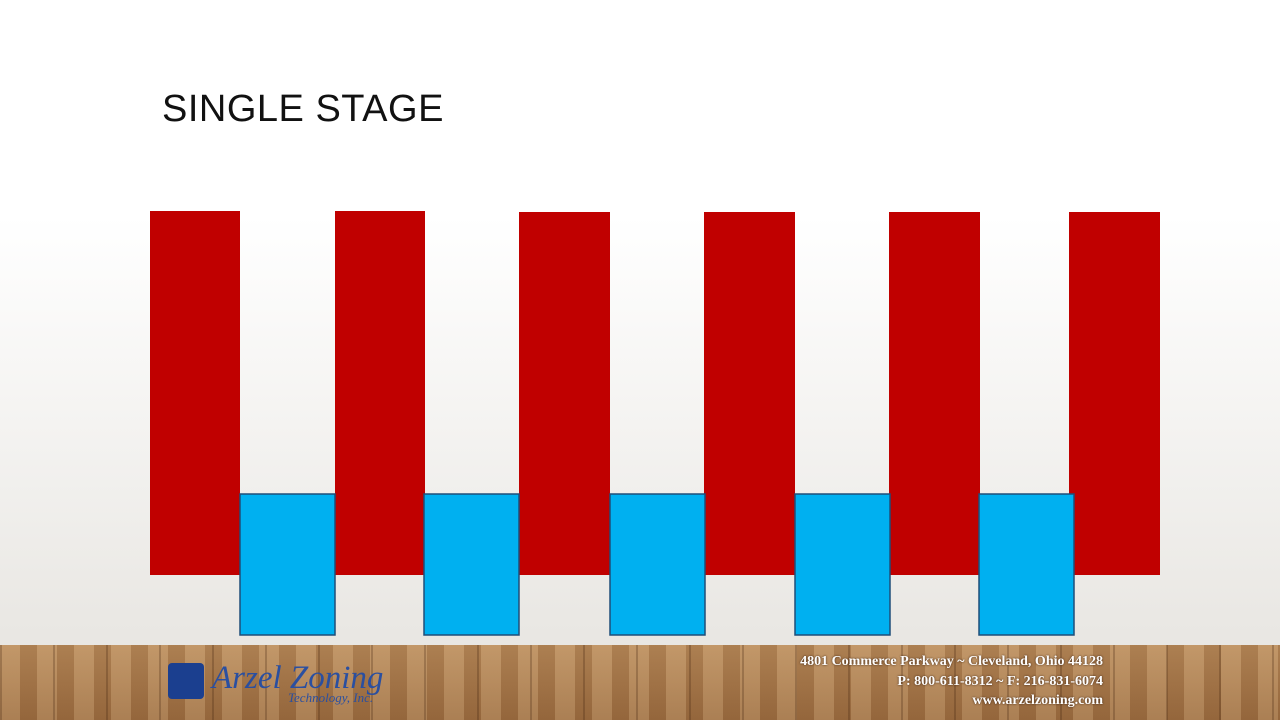 The image size is (1280, 720). What do you see at coordinates (303, 109) in the screenshot?
I see `slide-title: SINGLE STAGE` at bounding box center [303, 109].